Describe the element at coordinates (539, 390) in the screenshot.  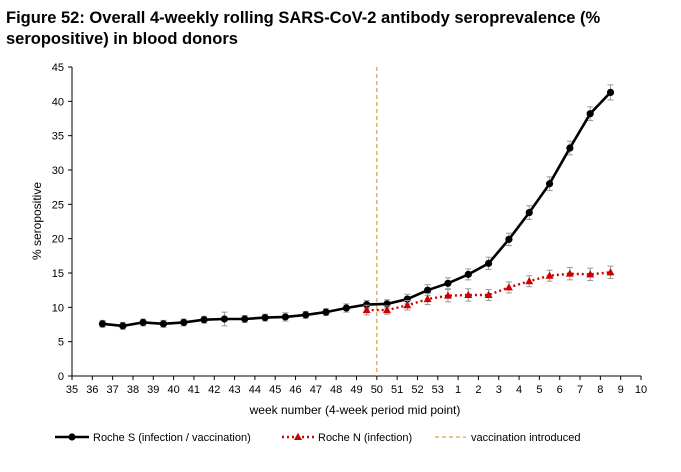
I see `x-tick-label: 5` at that location.